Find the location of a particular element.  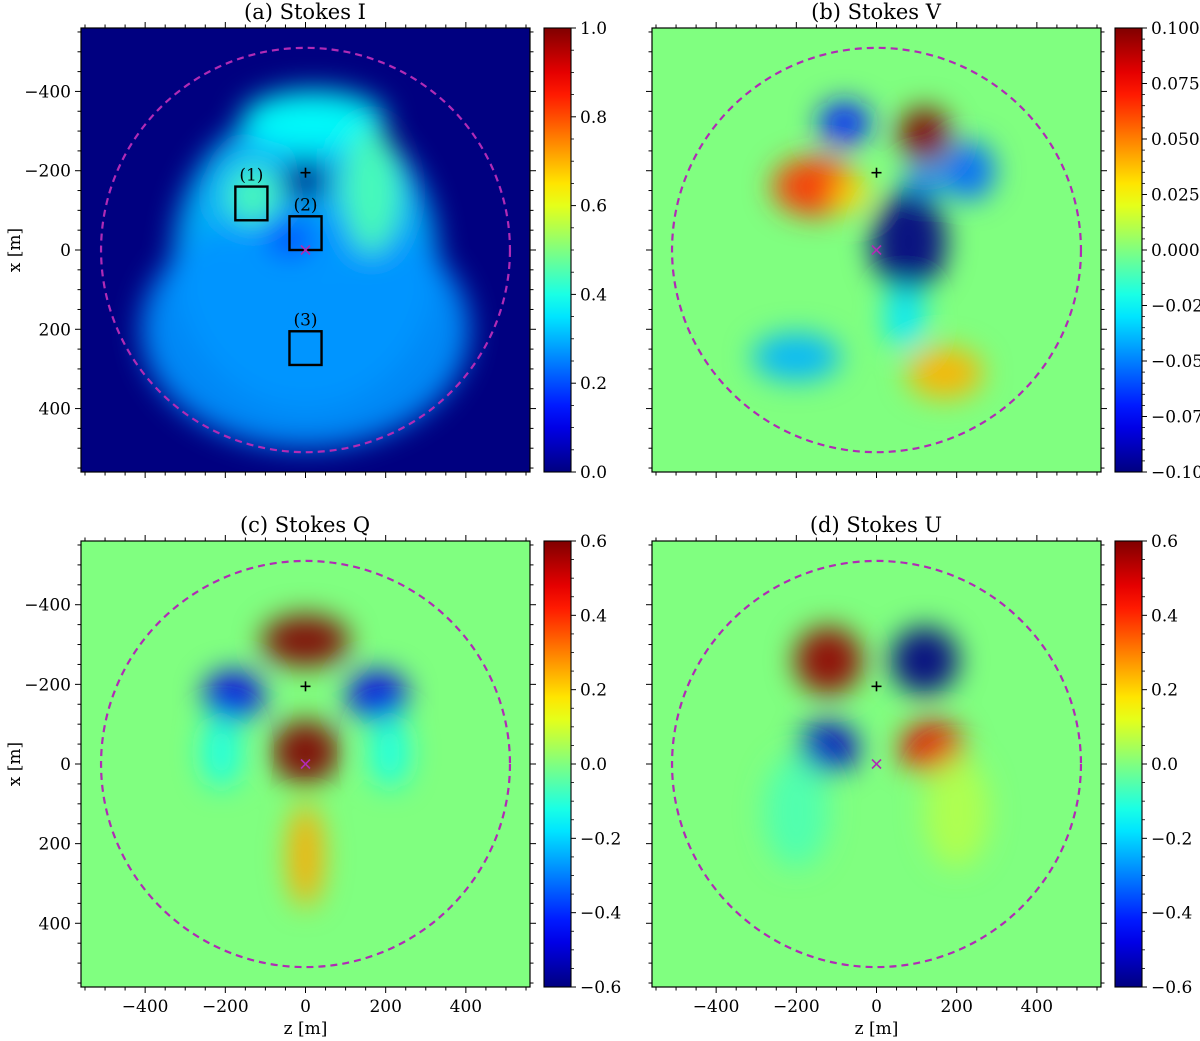

colorbar-tick-label: 0.075 is located at coordinates (1175, 85).